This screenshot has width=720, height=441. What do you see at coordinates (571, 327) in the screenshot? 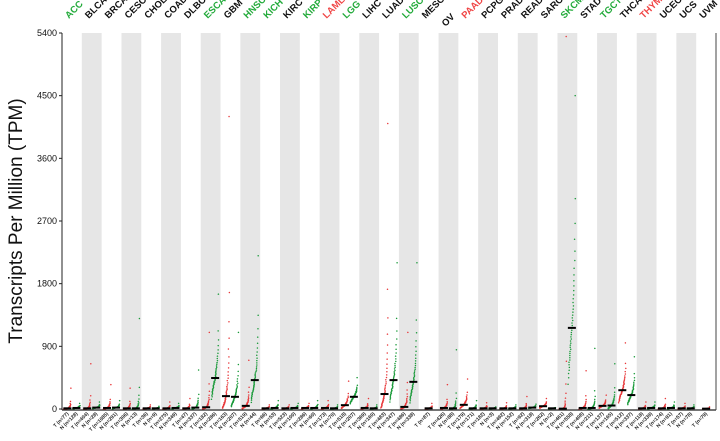
I see `normal-median-skcm` at bounding box center [571, 327].